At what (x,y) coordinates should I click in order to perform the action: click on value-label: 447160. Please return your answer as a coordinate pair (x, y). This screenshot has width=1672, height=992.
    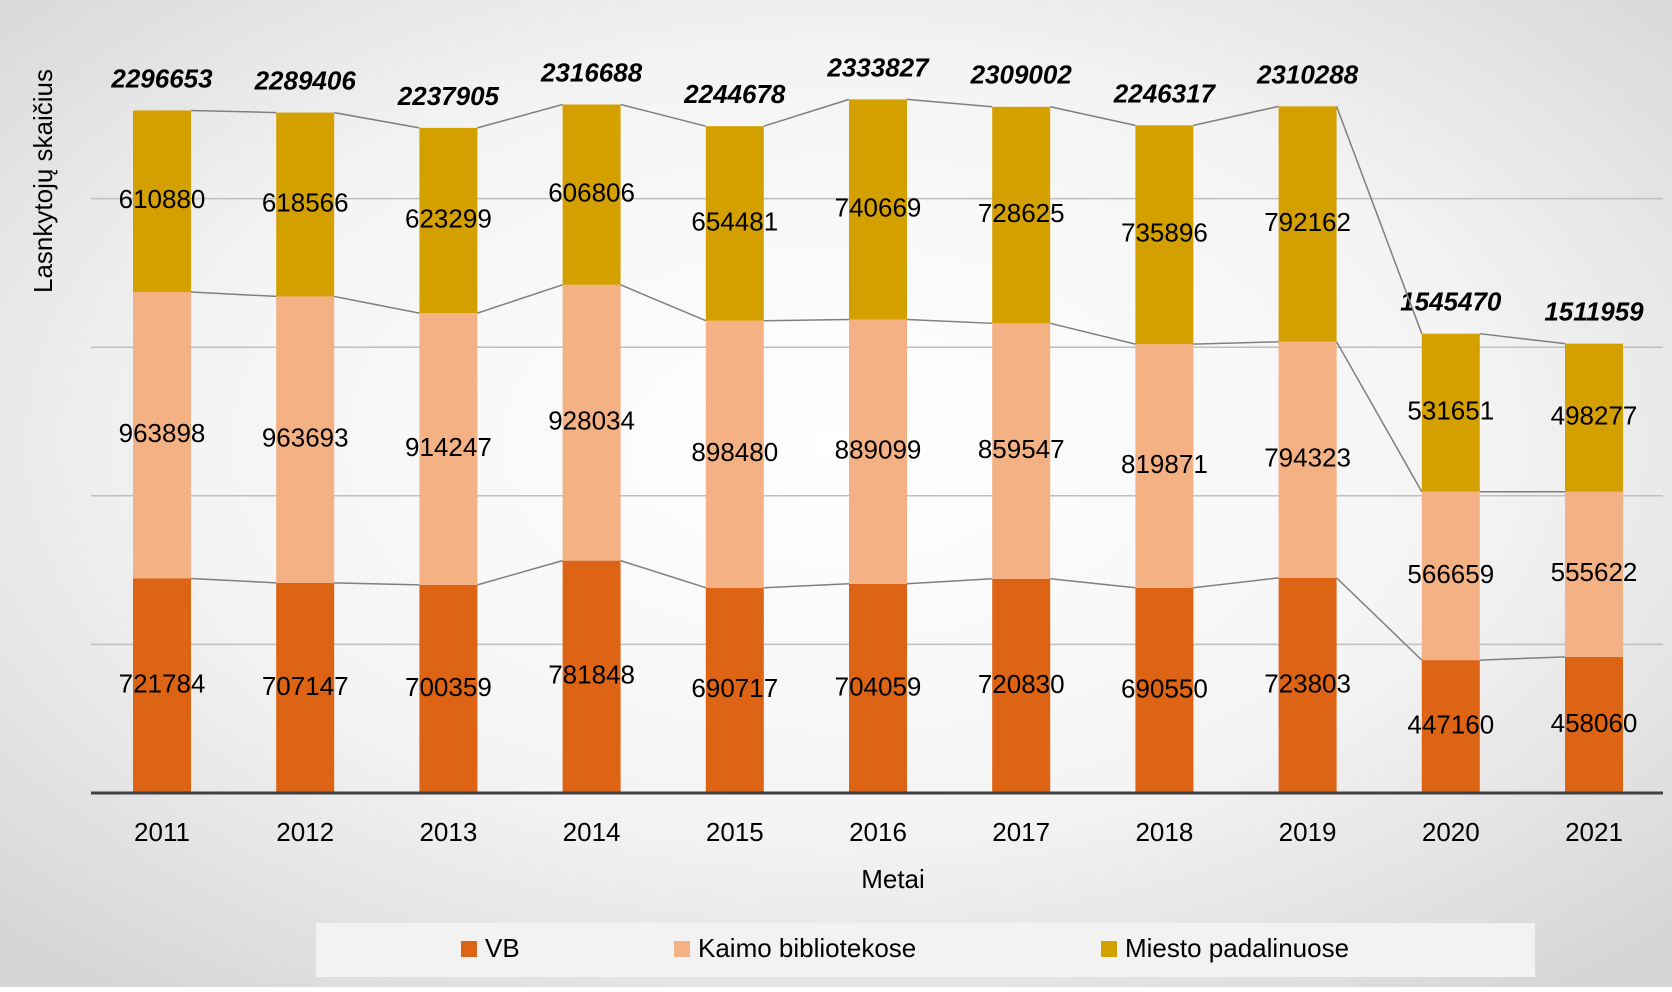
    Looking at the image, I should click on (1450, 724).